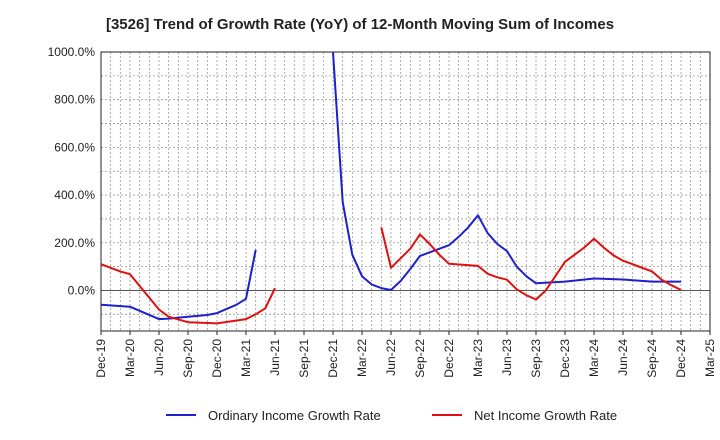 The height and width of the screenshot is (440, 720). Describe the element at coordinates (304, 358) in the screenshot. I see `x-tick-label: Sep-21` at that location.